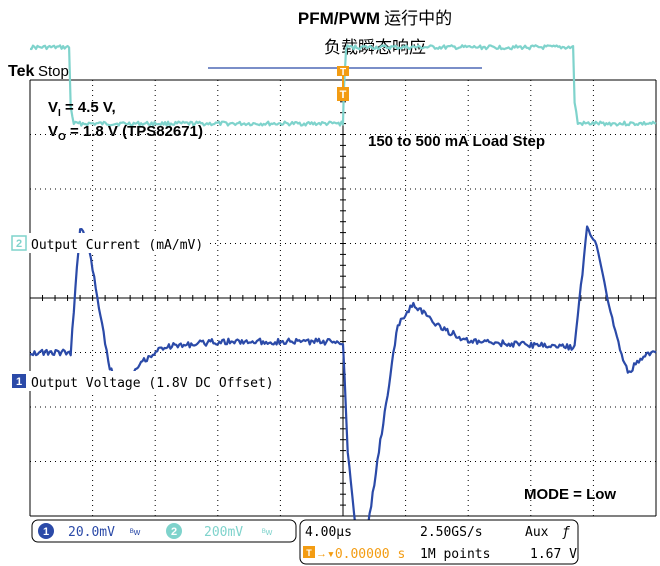 This screenshot has width=660, height=566. I want to click on trigger-position-marker: T T, so click(343, 83).